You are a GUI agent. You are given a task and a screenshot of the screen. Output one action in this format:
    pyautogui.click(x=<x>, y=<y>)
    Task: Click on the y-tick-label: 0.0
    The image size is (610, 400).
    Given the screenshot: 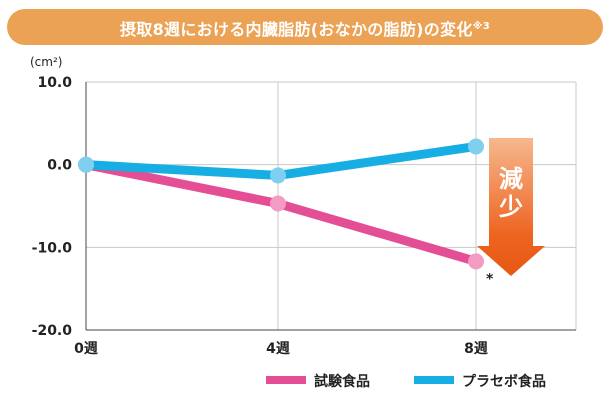 What is the action you would take?
    pyautogui.click(x=59, y=166)
    